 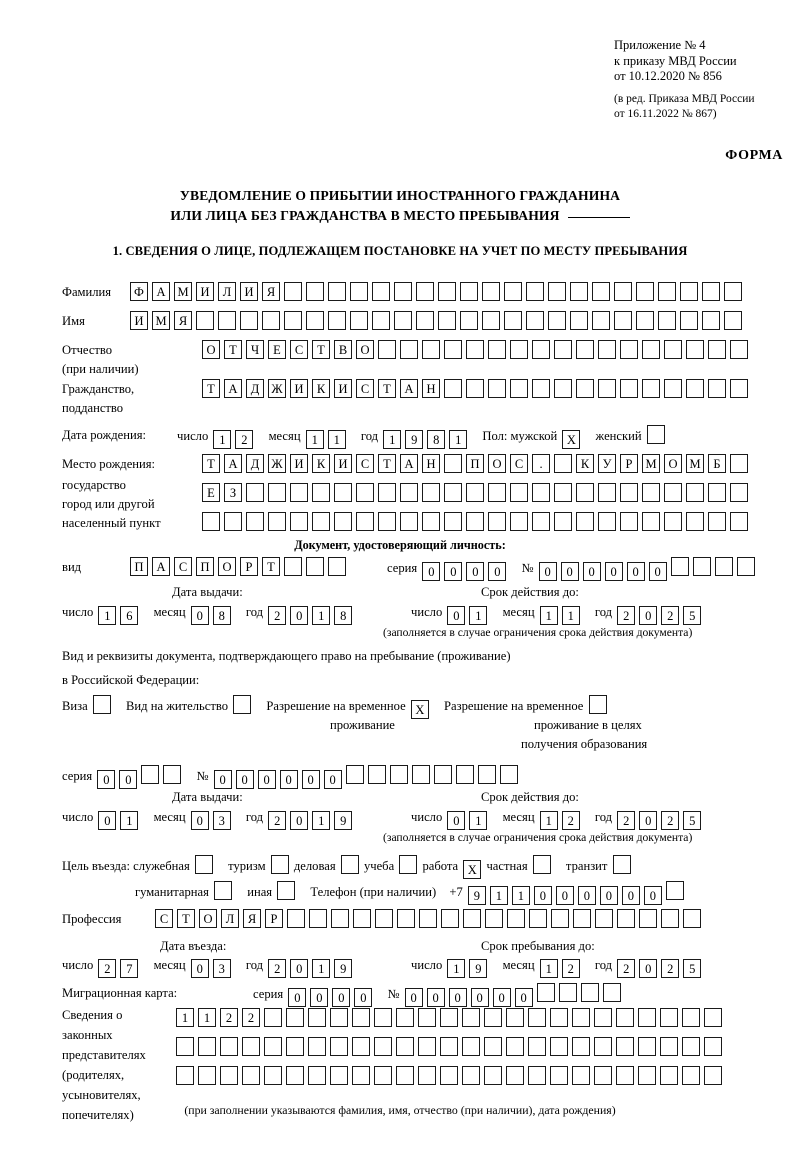 I want to click on legal-grid-row3, so click(x=451, y=1075).